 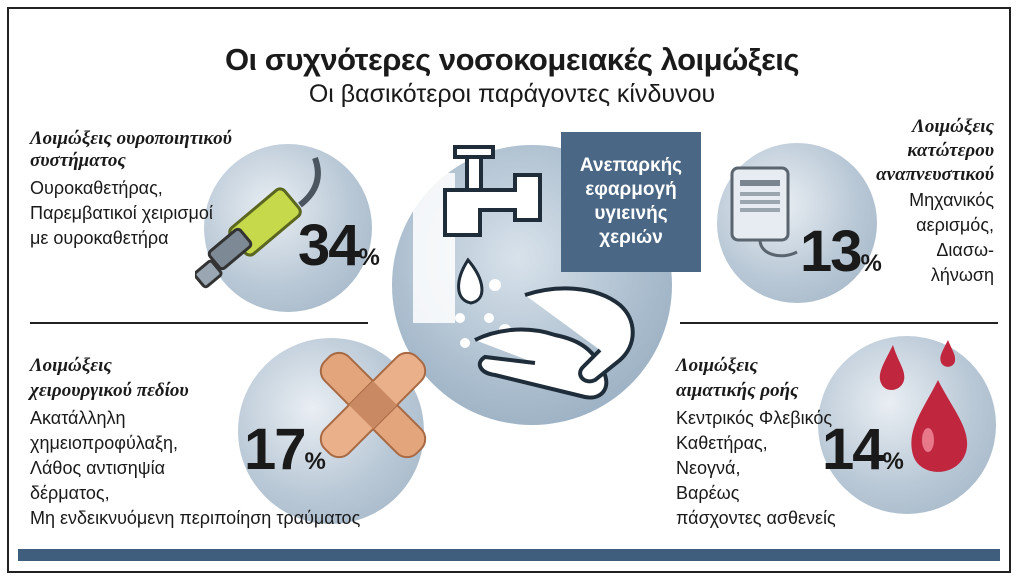 I want to click on bottom-bar, so click(x=509, y=555).